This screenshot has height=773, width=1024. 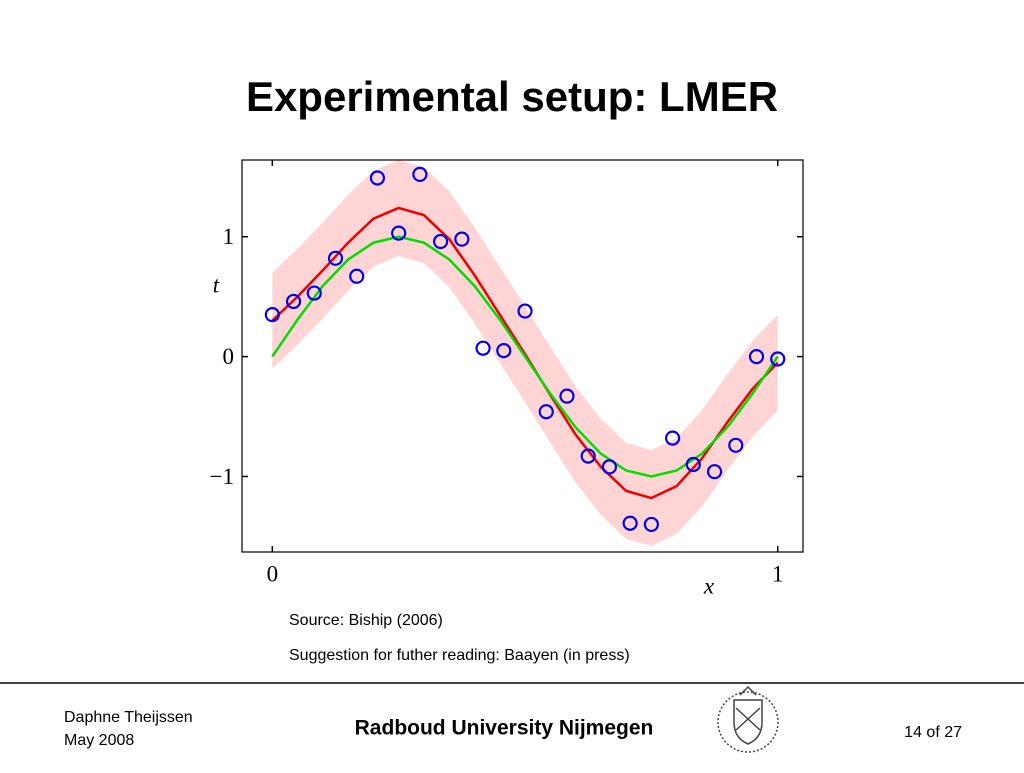 I want to click on footer-university: Radboud University Nijmegen, so click(x=504, y=728).